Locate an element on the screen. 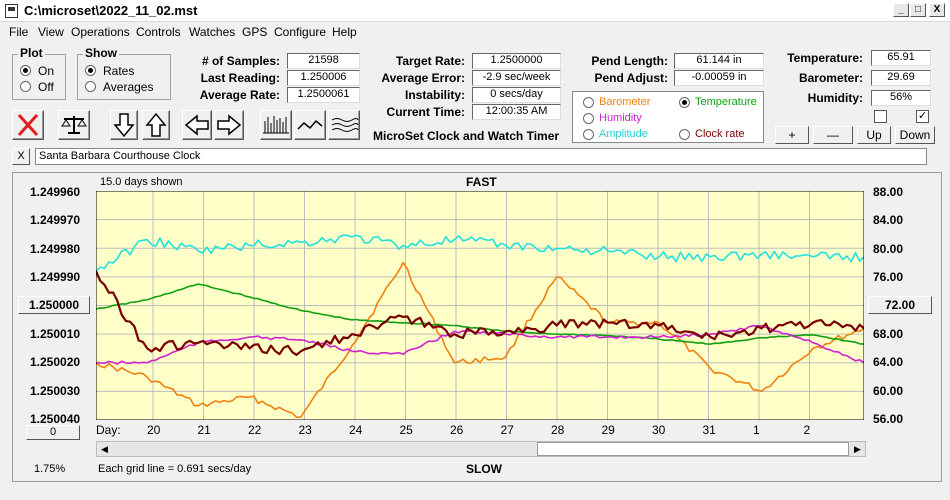  pend-adjust-field: -0.00059 in is located at coordinates (719, 78).